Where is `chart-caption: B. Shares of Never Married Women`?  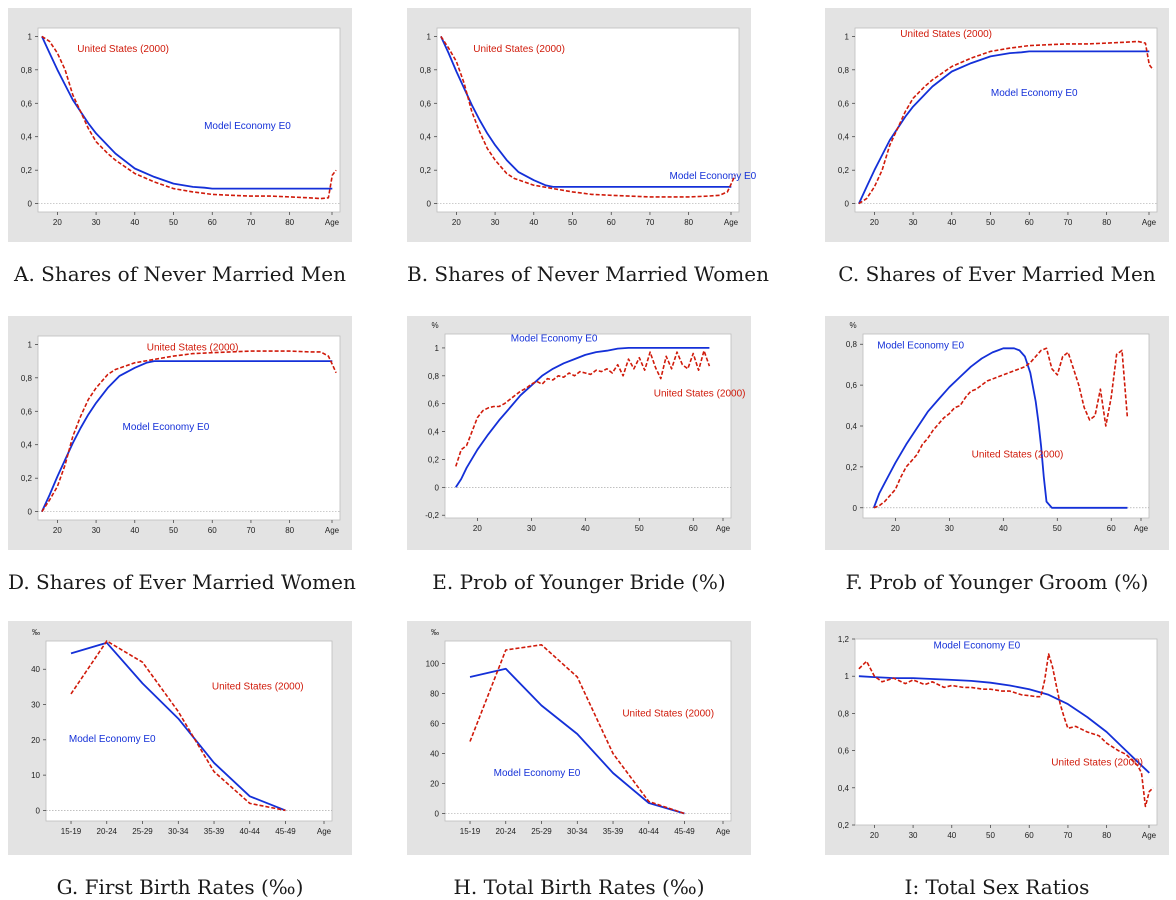
chart-caption: B. Shares of Never Married Women is located at coordinates (588, 274).